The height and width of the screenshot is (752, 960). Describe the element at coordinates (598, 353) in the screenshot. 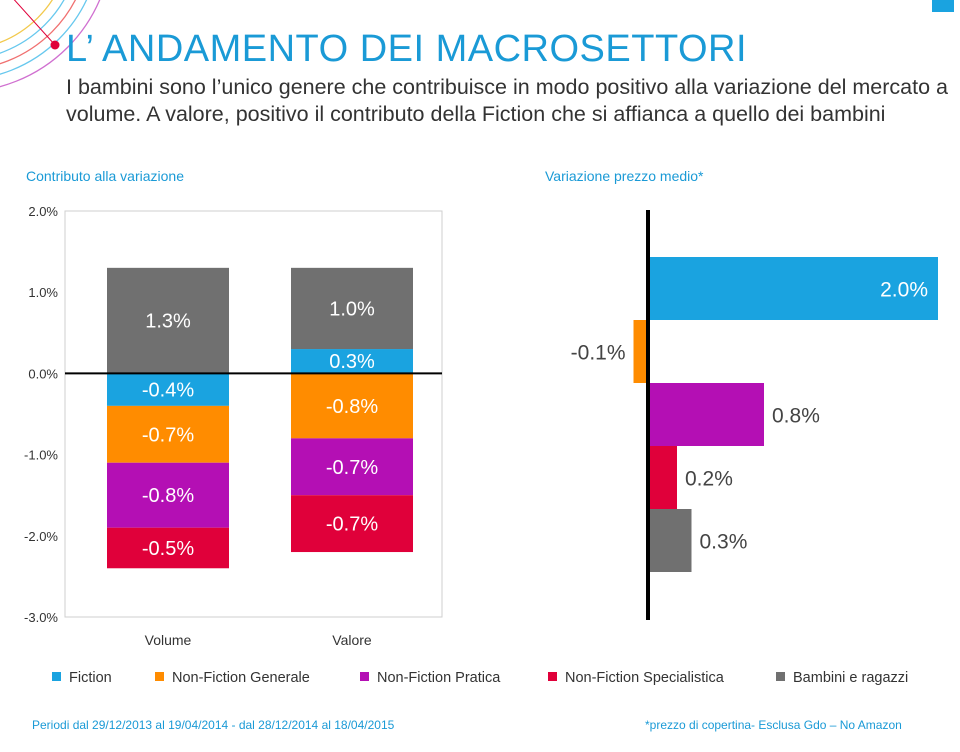

I see `data-label: -0.1%` at that location.